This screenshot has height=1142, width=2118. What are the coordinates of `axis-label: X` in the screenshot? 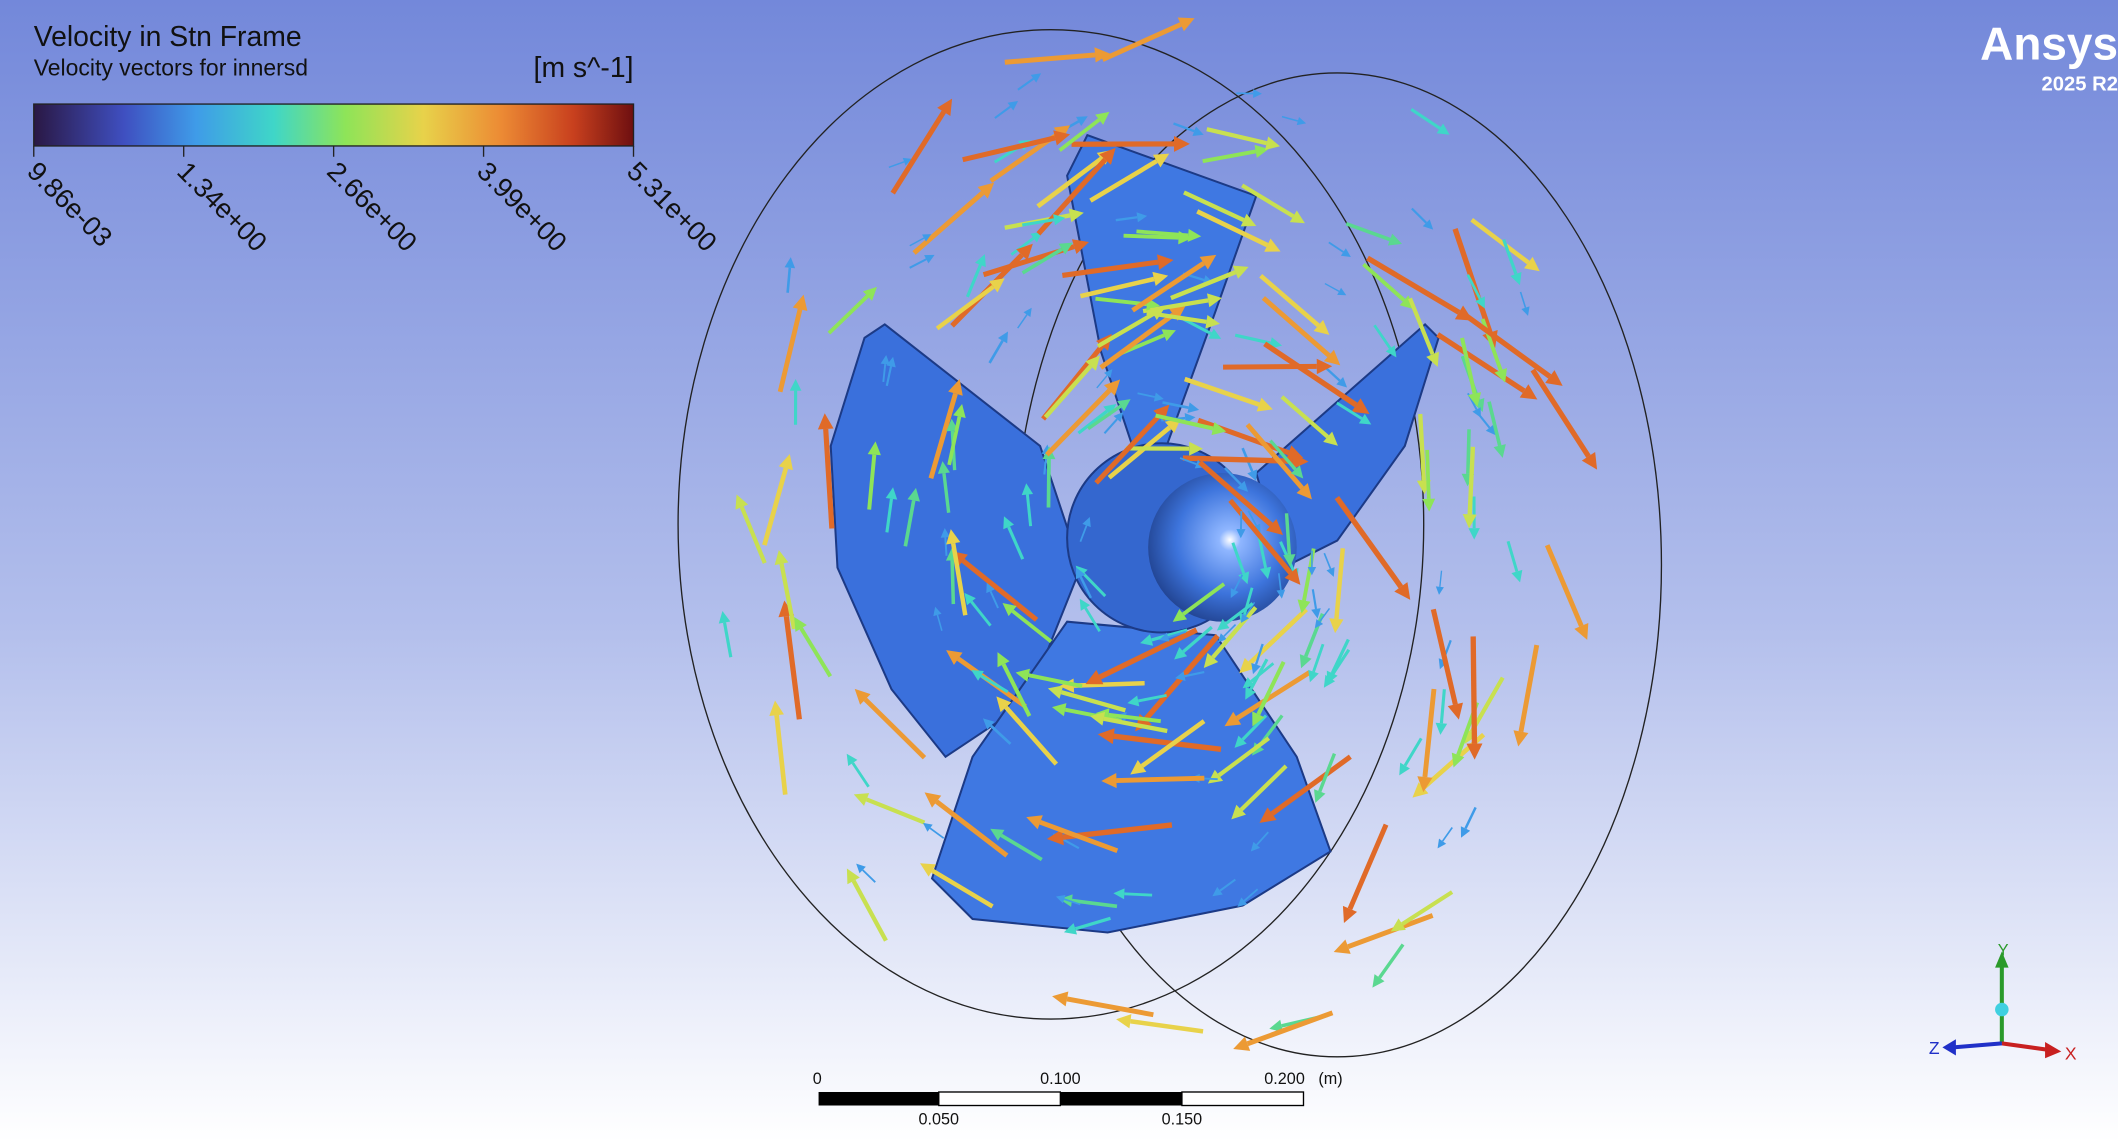 It's located at (2071, 1054).